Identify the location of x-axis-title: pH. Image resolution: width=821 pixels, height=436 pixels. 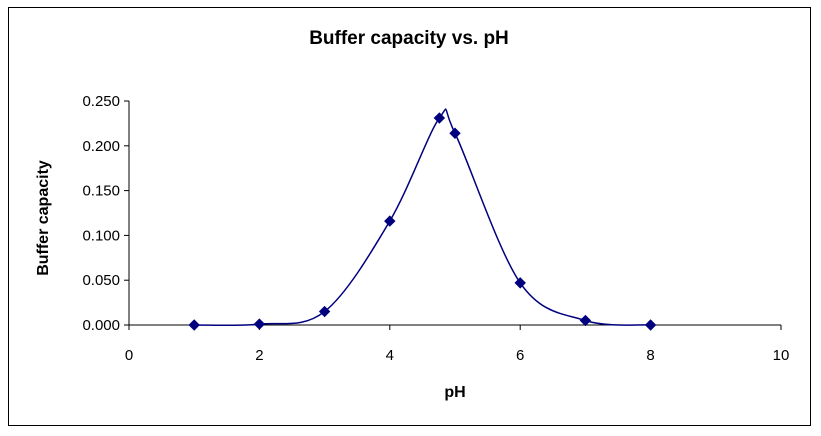
(454, 392).